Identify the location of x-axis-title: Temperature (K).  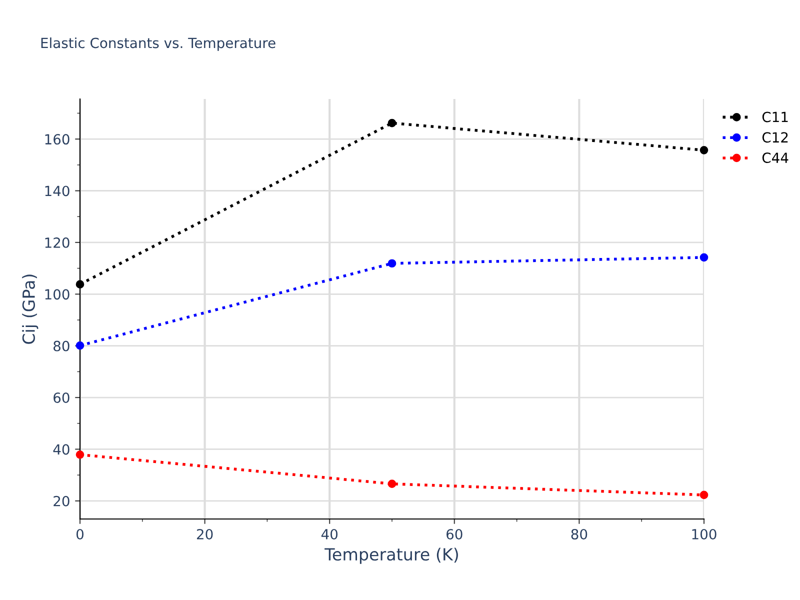
(391, 556).